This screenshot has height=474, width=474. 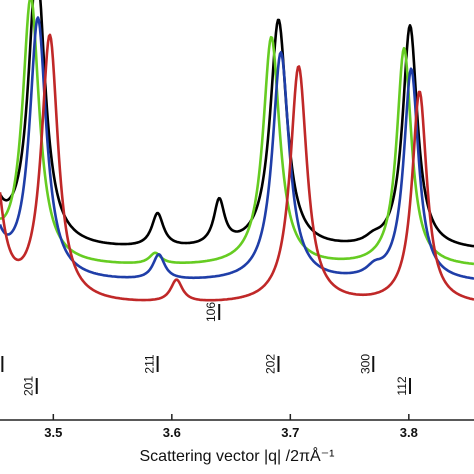 I want to click on reflection-label-201: 201, so click(x=29, y=386).